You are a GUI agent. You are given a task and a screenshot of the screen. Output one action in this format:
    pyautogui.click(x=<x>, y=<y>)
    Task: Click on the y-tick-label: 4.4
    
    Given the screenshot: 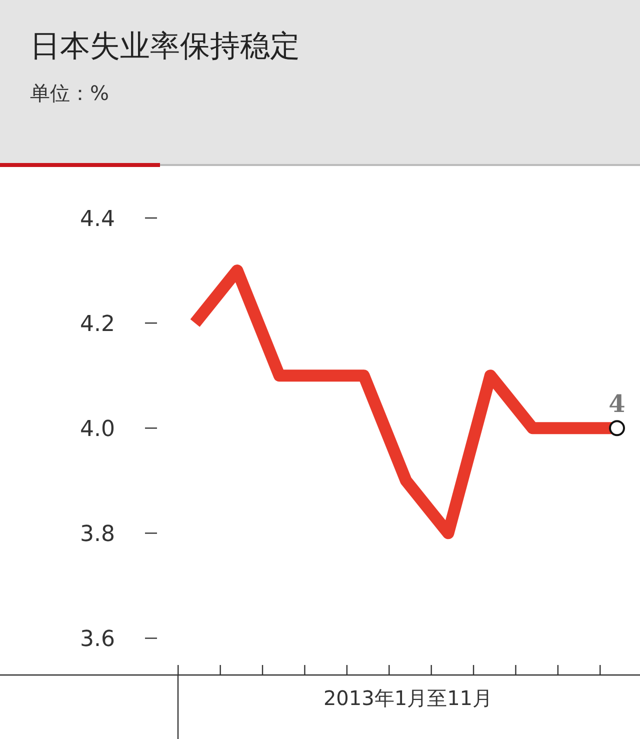 What is the action you would take?
    pyautogui.click(x=97, y=219)
    